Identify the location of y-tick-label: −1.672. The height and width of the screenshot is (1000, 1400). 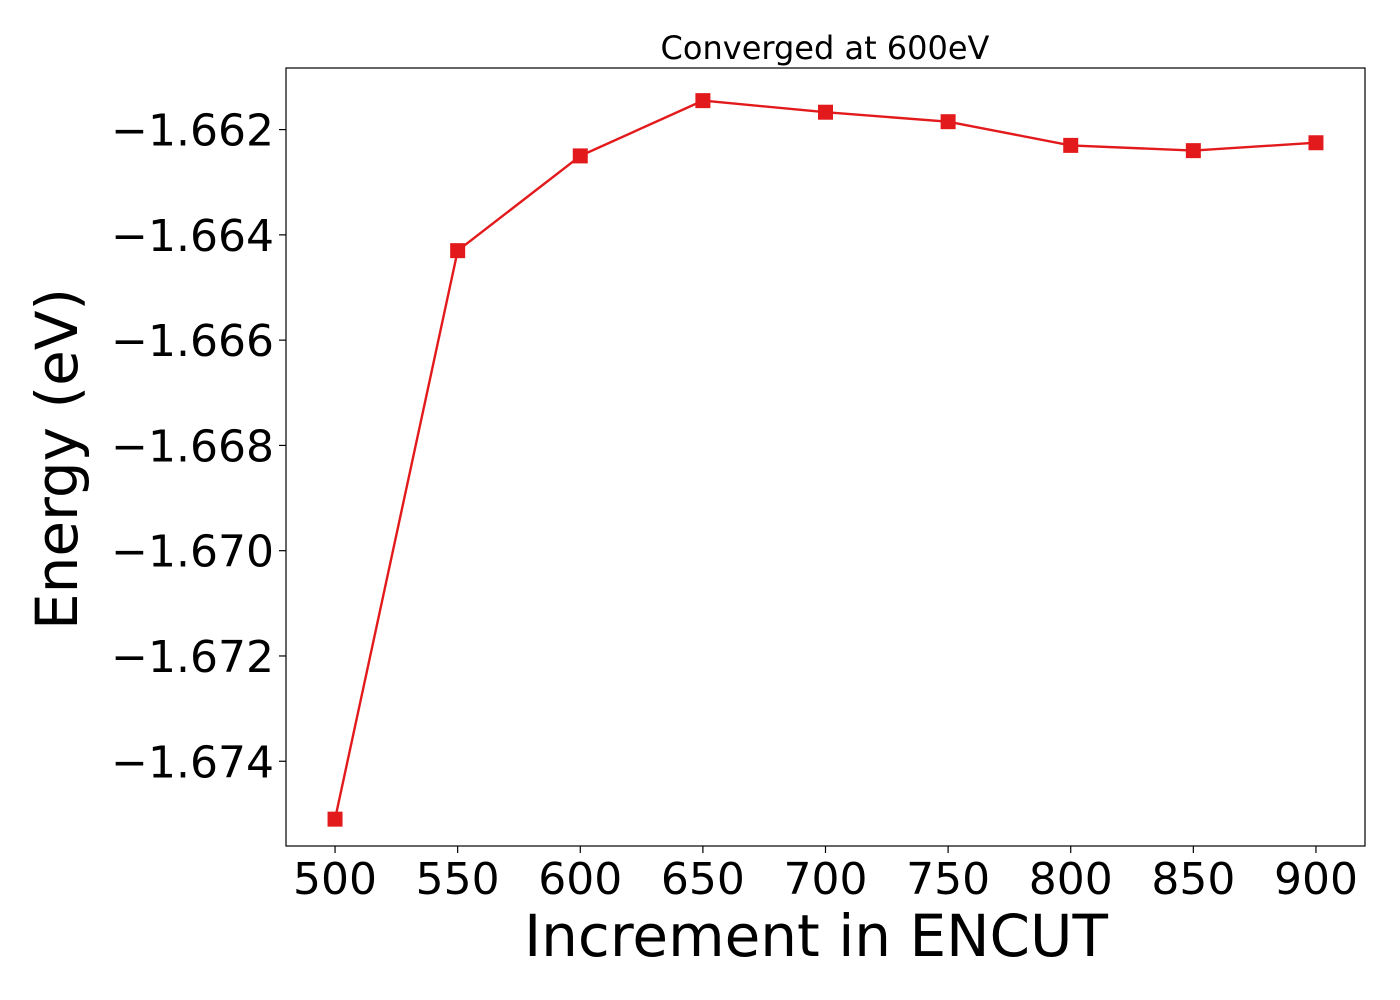
(192, 657).